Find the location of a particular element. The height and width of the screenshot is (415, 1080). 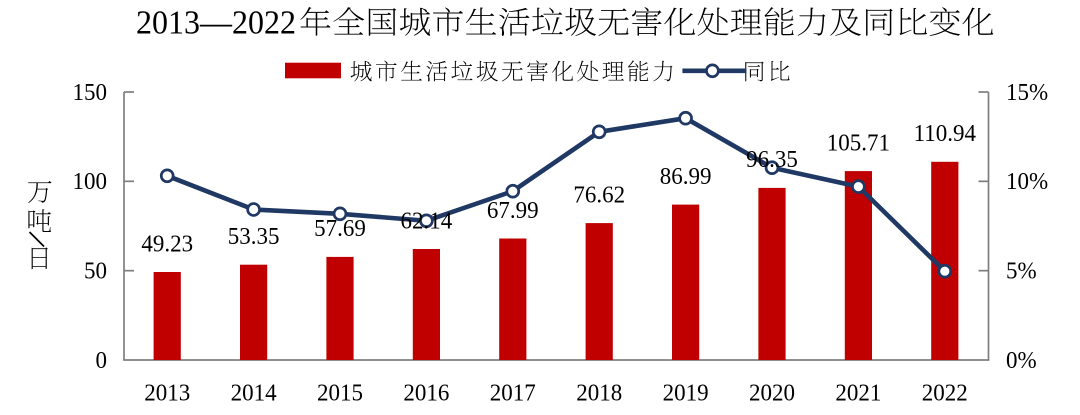

svg-text: 10% is located at coordinates (1027, 182).